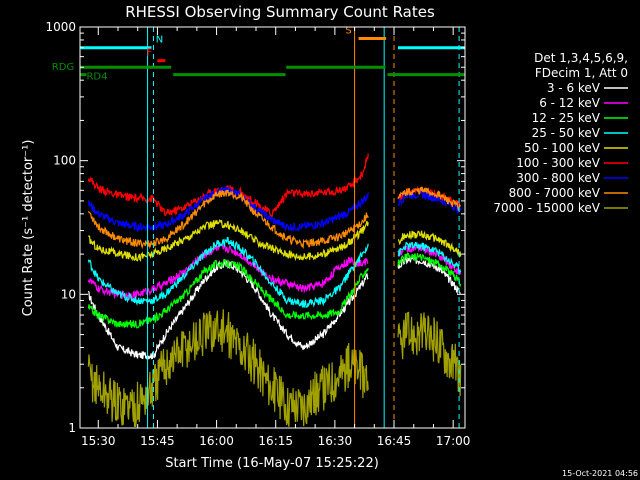 This screenshot has width=640, height=480. Describe the element at coordinates (566, 118) in the screenshot. I see `legend-entry-label: 12 - 25 keV` at that location.